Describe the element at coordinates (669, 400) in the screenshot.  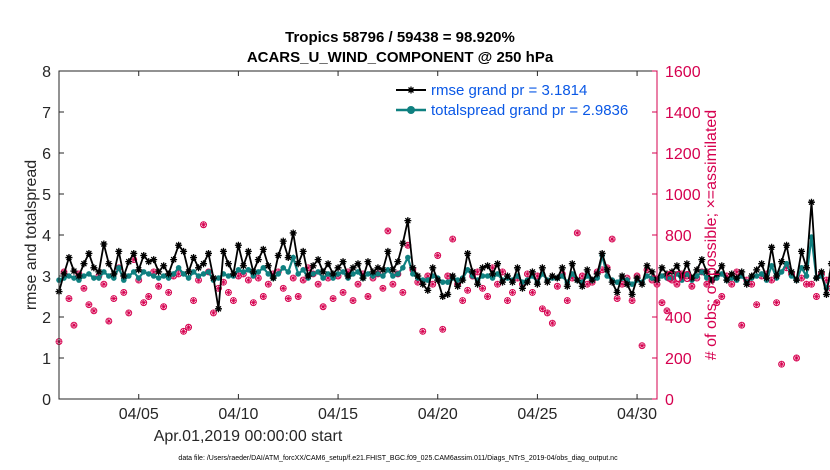
I see `y-right-tick-label: 0` at that location.